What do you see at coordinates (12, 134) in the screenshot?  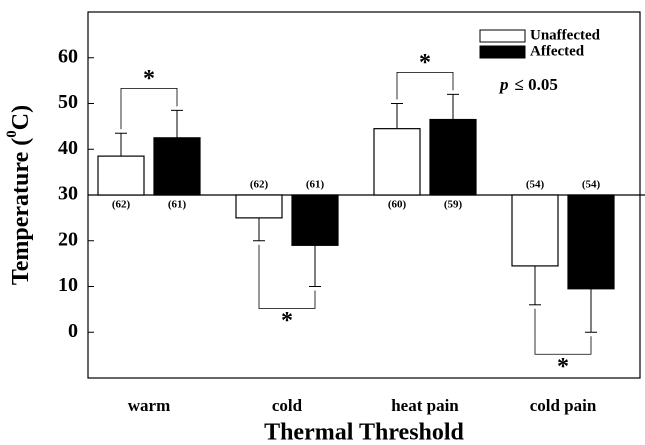 I see `y-label-sup: 0` at bounding box center [12, 134].